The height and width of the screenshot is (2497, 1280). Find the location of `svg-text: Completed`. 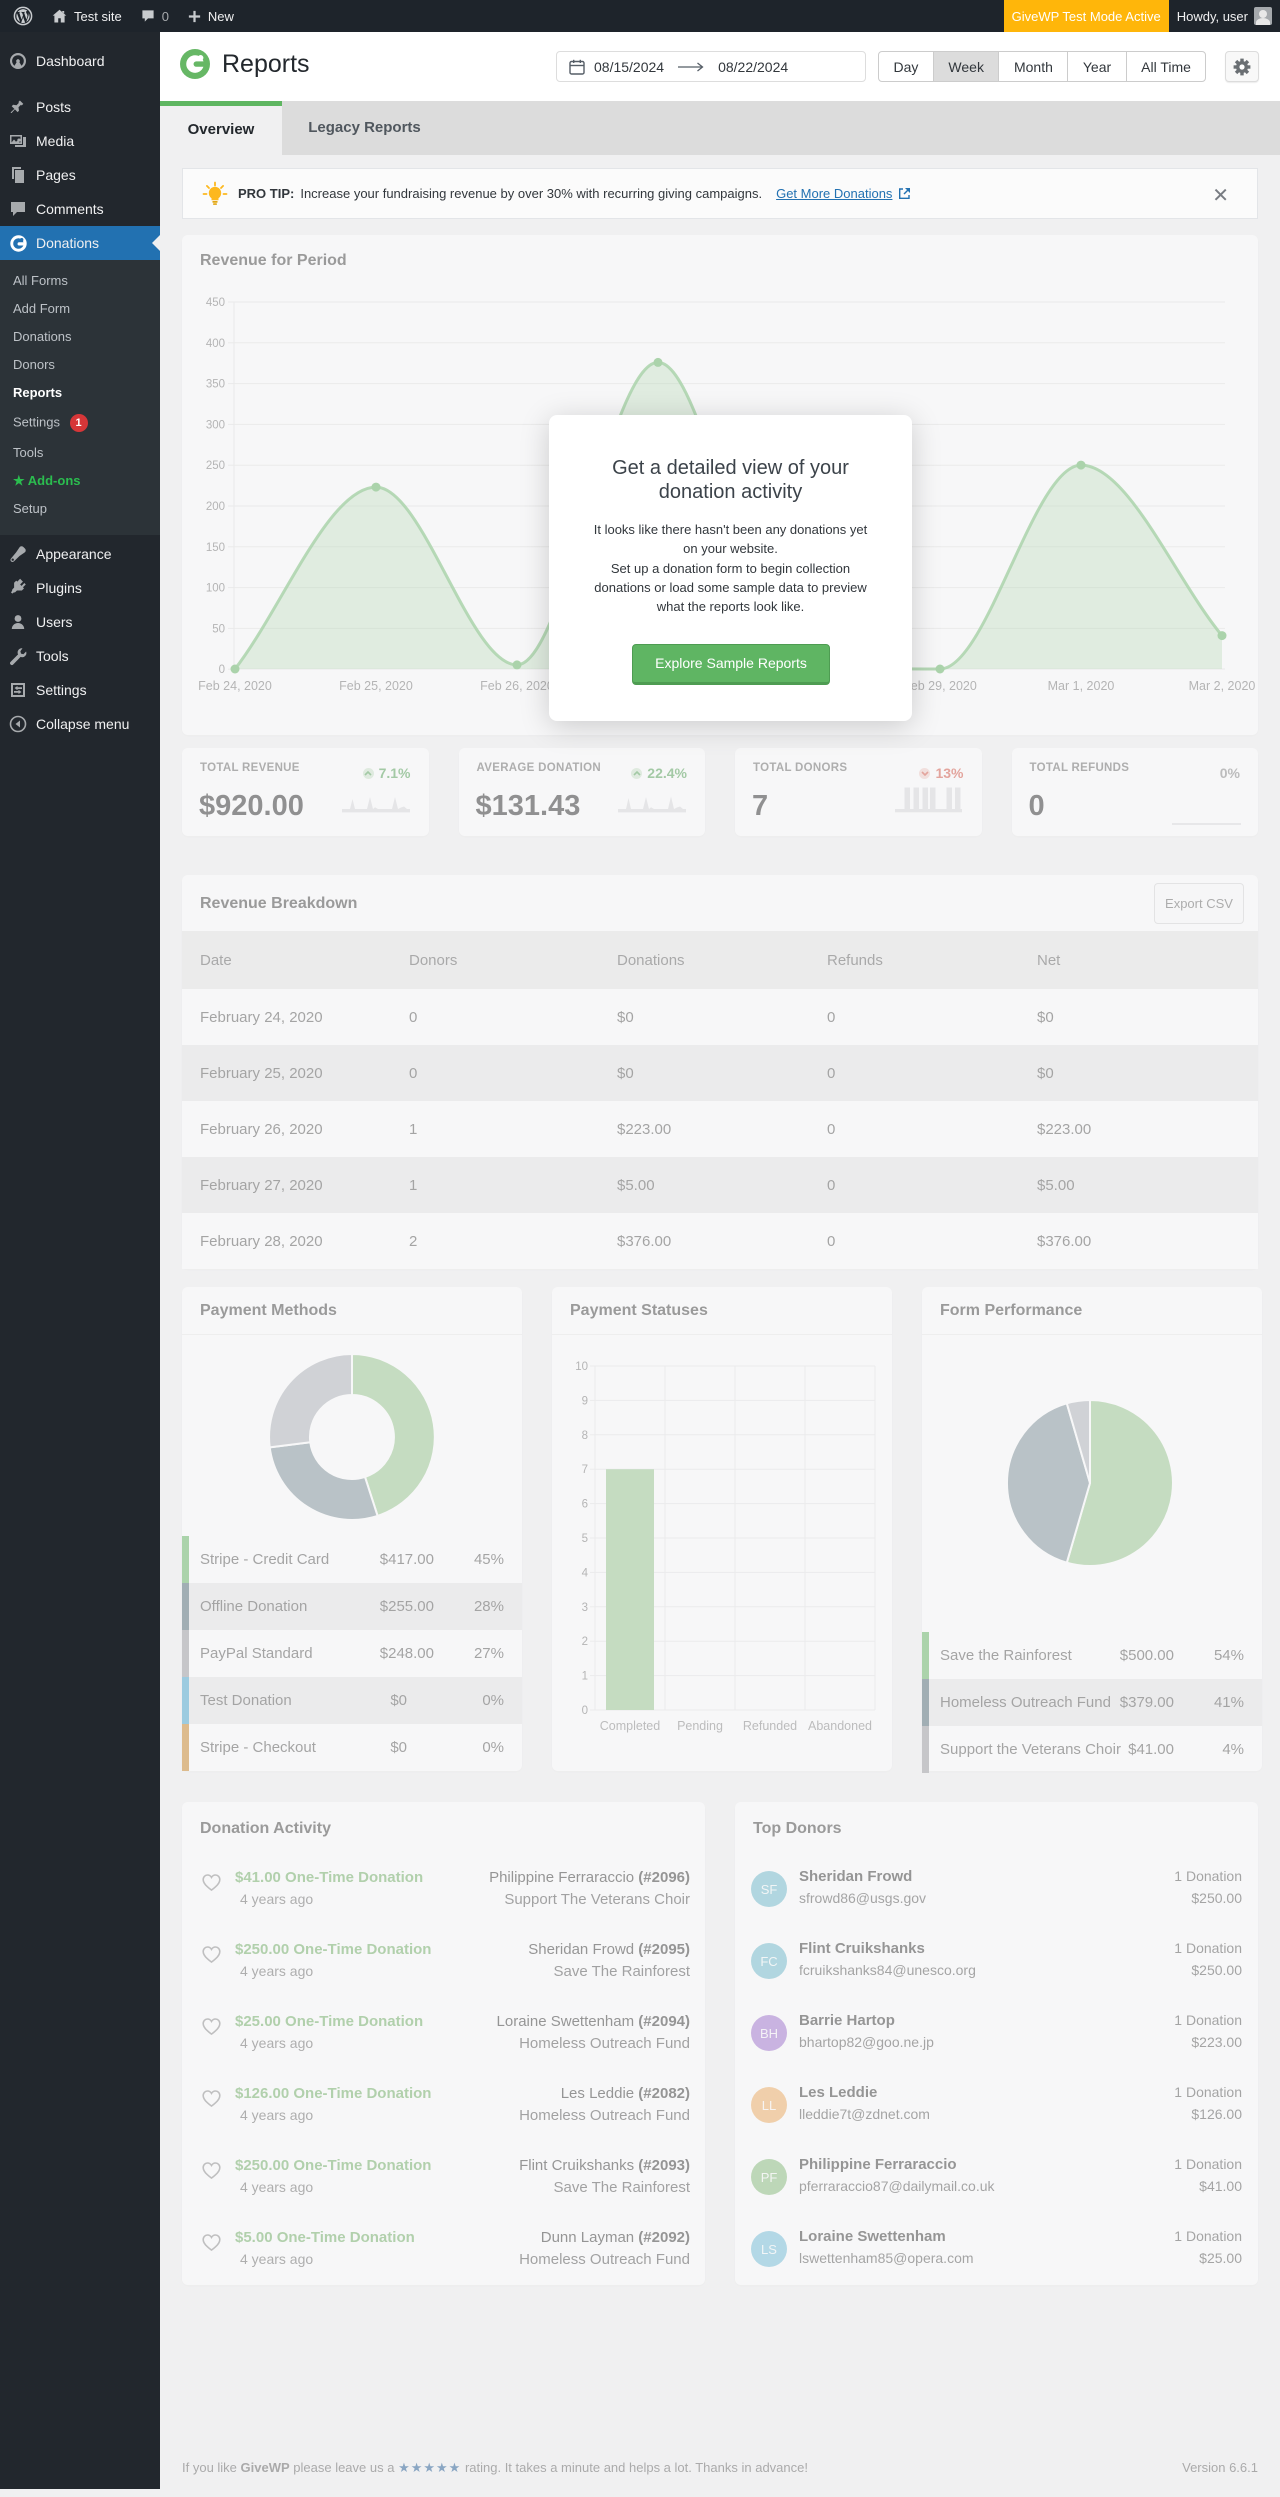

svg-text: Completed is located at coordinates (630, 1726).